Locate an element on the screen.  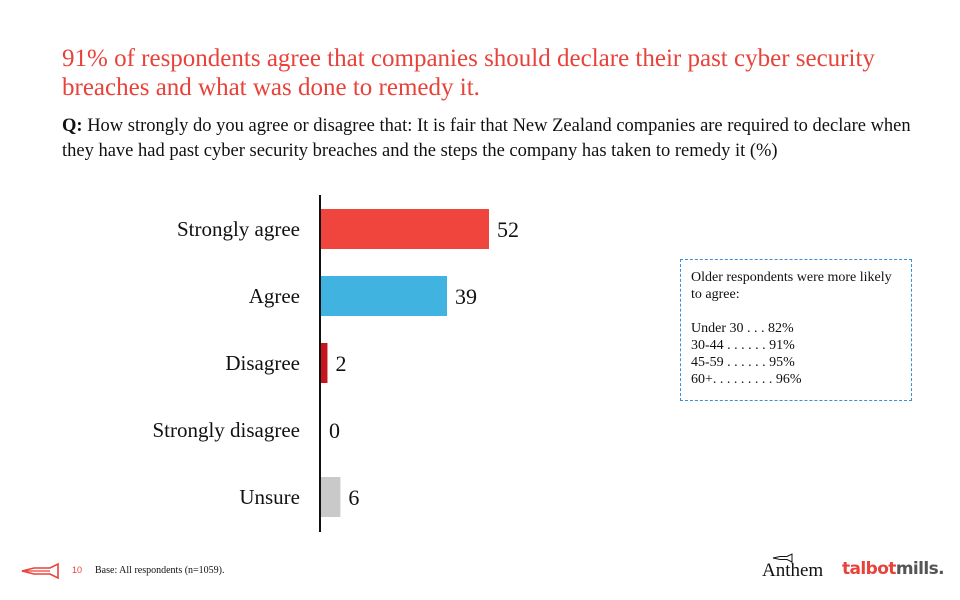
value-label: 0 is located at coordinates (334, 430).